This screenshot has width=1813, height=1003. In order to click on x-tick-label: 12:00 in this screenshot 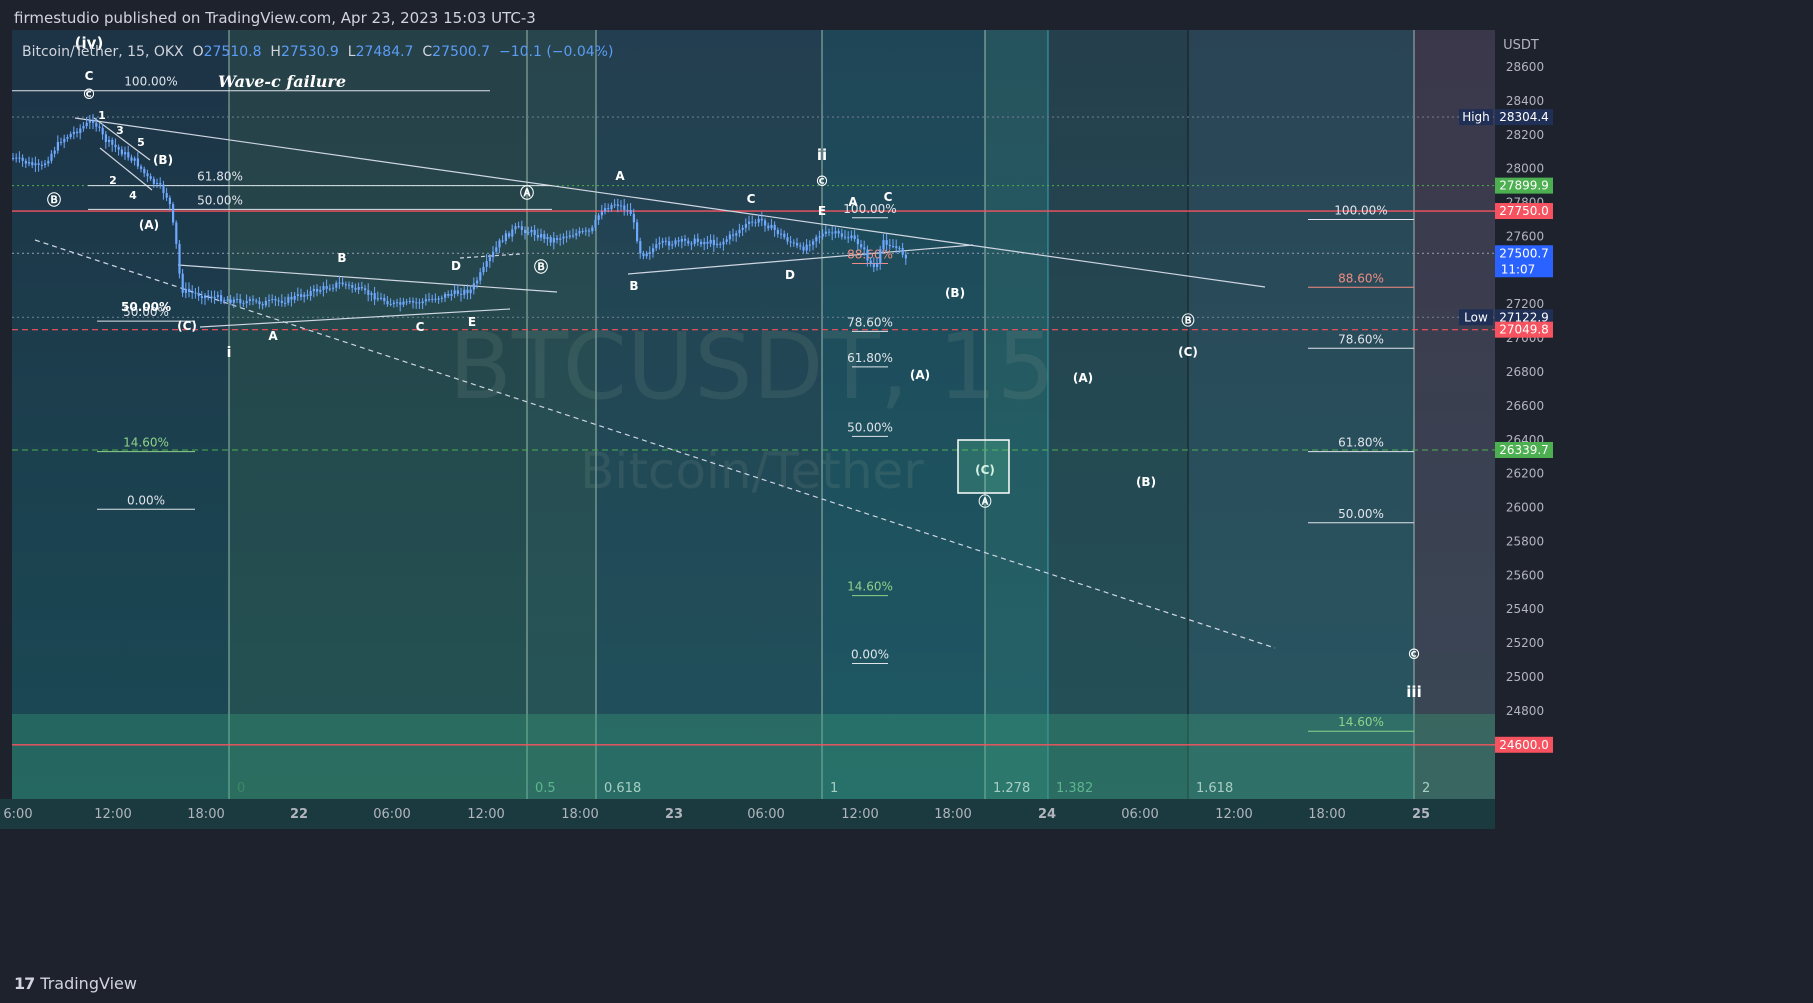, I will do `click(1233, 814)`.